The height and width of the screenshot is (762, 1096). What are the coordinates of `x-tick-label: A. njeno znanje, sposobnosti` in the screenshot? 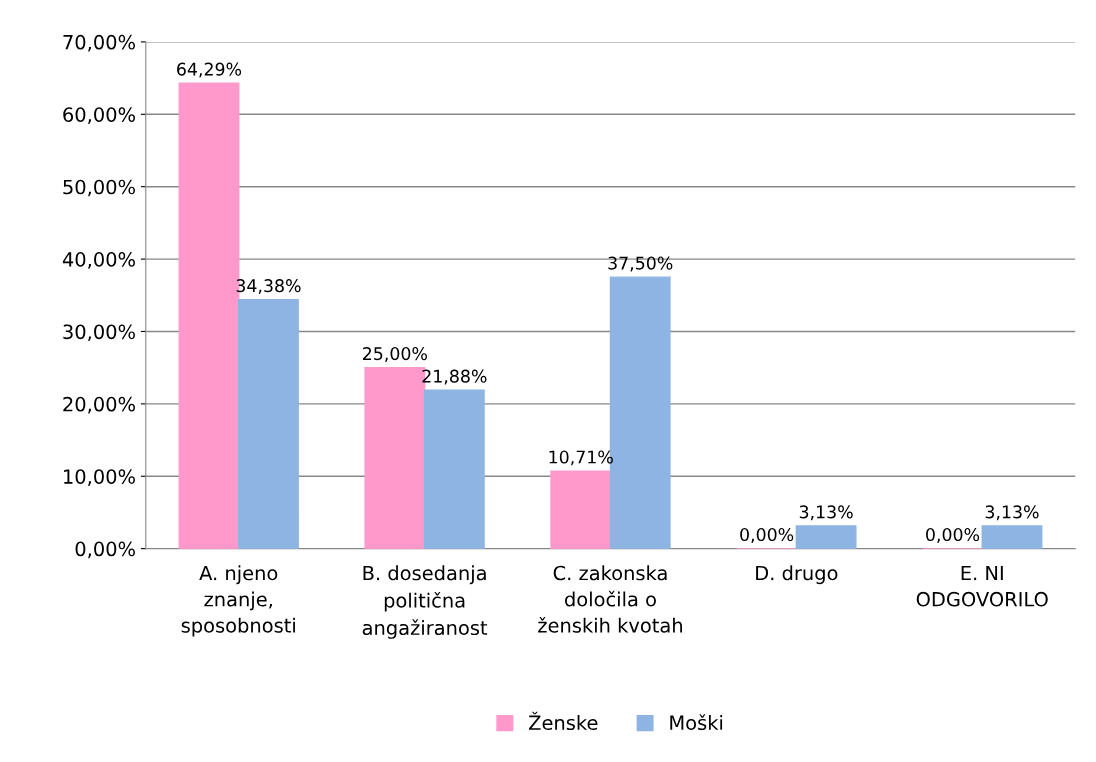 It's located at (238, 601).